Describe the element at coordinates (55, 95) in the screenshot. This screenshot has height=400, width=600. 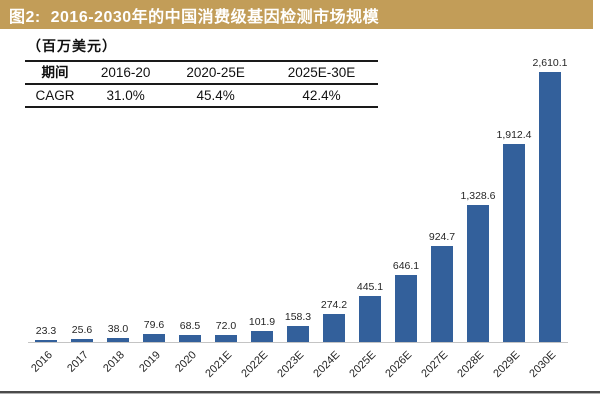
I see `cagr-row-label: CAGR` at that location.